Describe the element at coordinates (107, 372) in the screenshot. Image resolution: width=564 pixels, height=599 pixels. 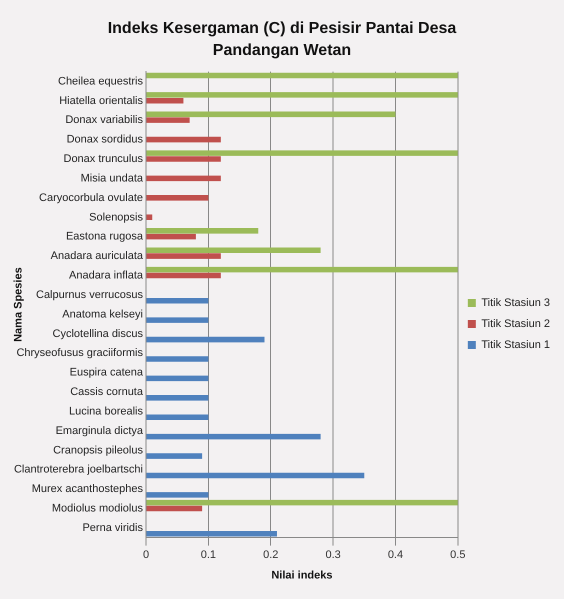
I see `y-tick-label: Euspira catena` at that location.